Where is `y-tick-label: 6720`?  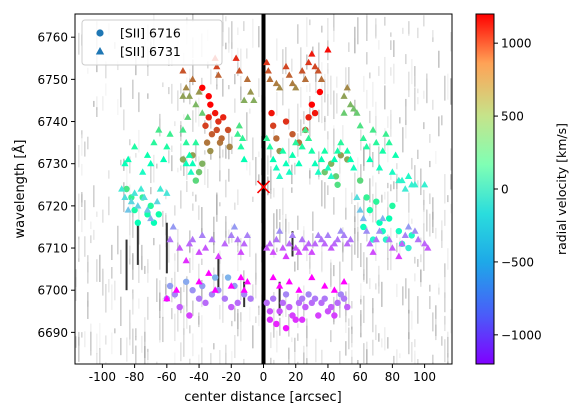
y-tick-label: 6720 is located at coordinates (52, 206).